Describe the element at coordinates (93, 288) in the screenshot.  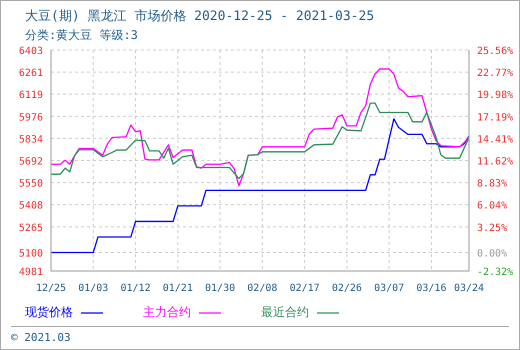
I see `x-tick-label: 01/03` at that location.